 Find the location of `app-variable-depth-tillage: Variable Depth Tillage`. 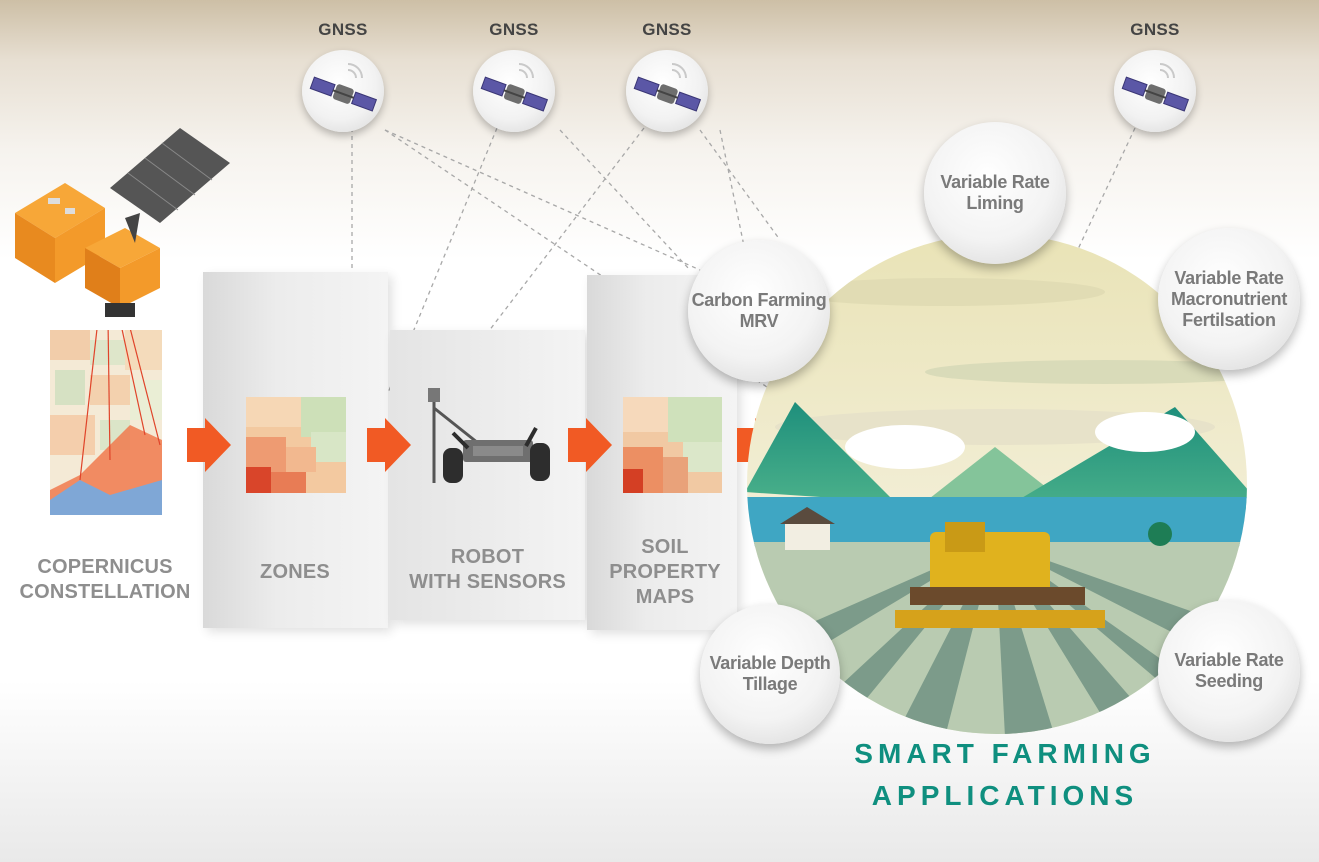

app-variable-depth-tillage: Variable Depth Tillage is located at coordinates (770, 674).